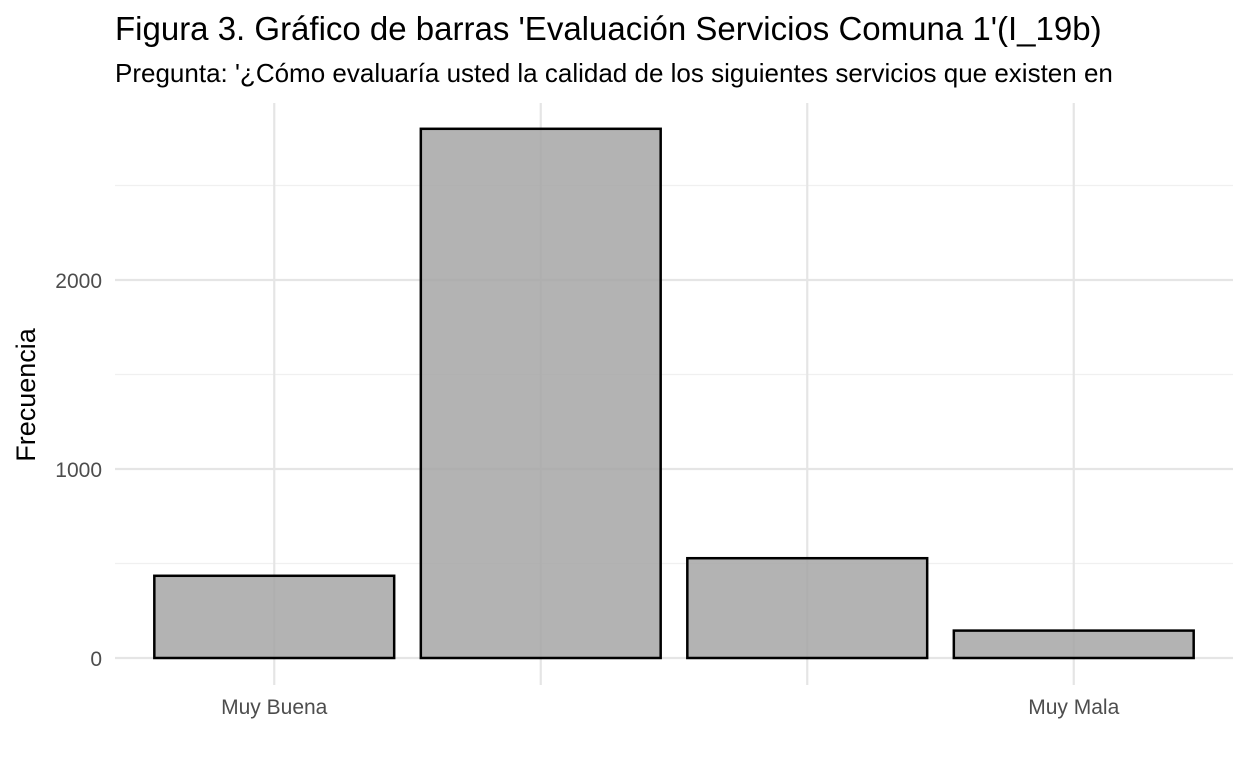 The height and width of the screenshot is (768, 1248). Describe the element at coordinates (274, 707) in the screenshot. I see `x-tick-label-0: Muy Buena` at that location.